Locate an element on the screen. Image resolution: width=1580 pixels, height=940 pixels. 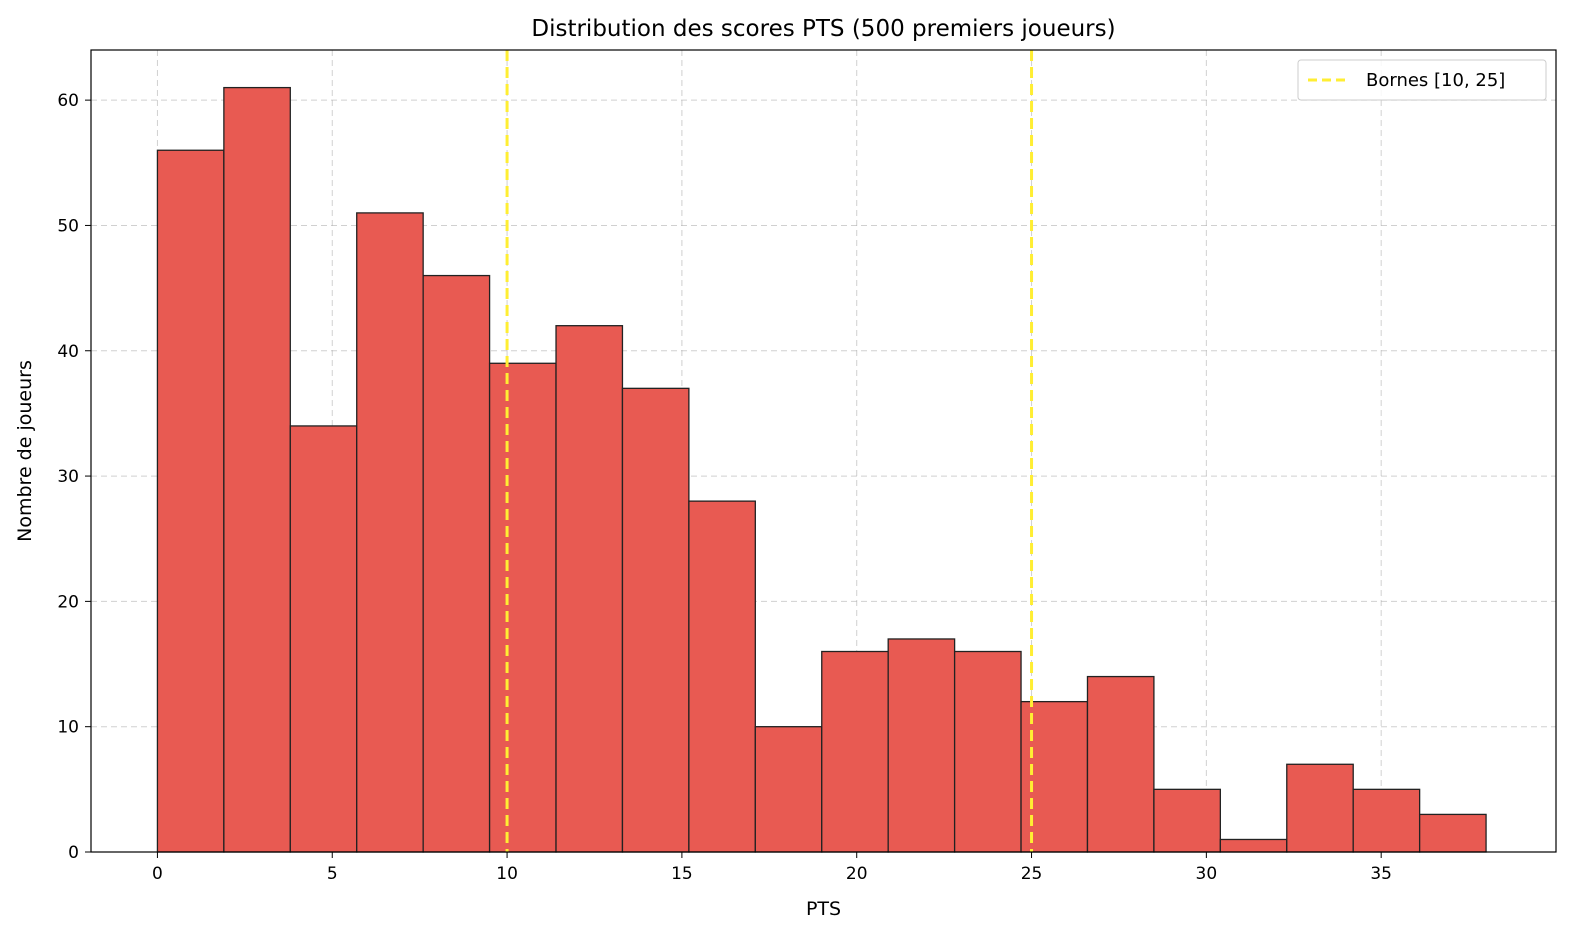
x-axis-label: PTS is located at coordinates (823, 909).